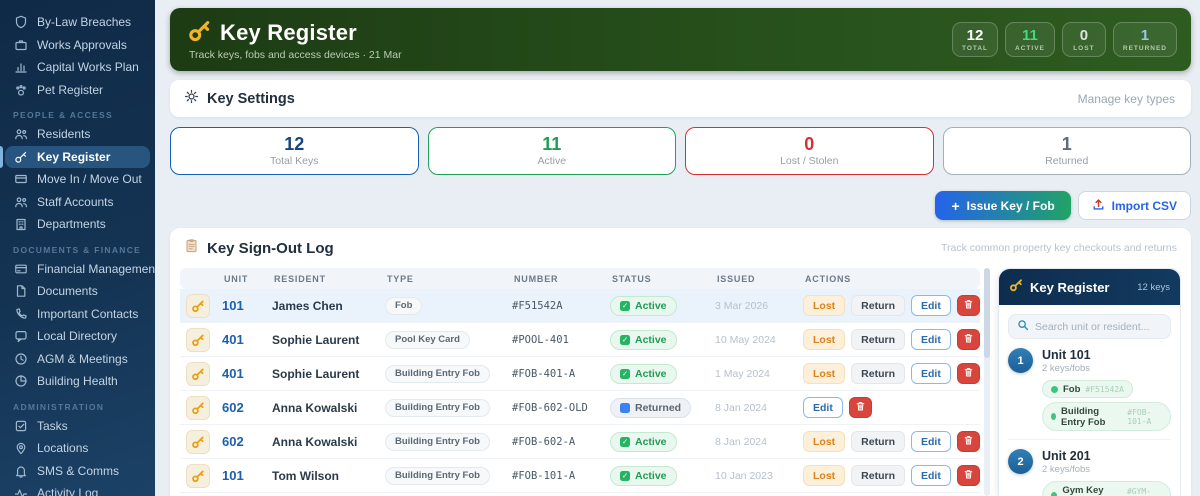 The height and width of the screenshot is (496, 1200). What do you see at coordinates (20, 425) in the screenshot?
I see `task-icon` at bounding box center [20, 425].